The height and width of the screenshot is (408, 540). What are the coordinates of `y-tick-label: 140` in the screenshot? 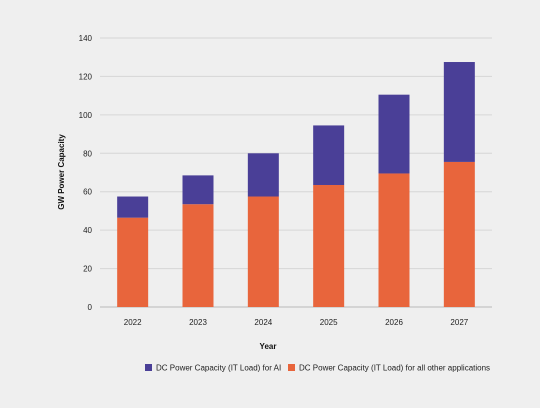 It's located at (86, 38).